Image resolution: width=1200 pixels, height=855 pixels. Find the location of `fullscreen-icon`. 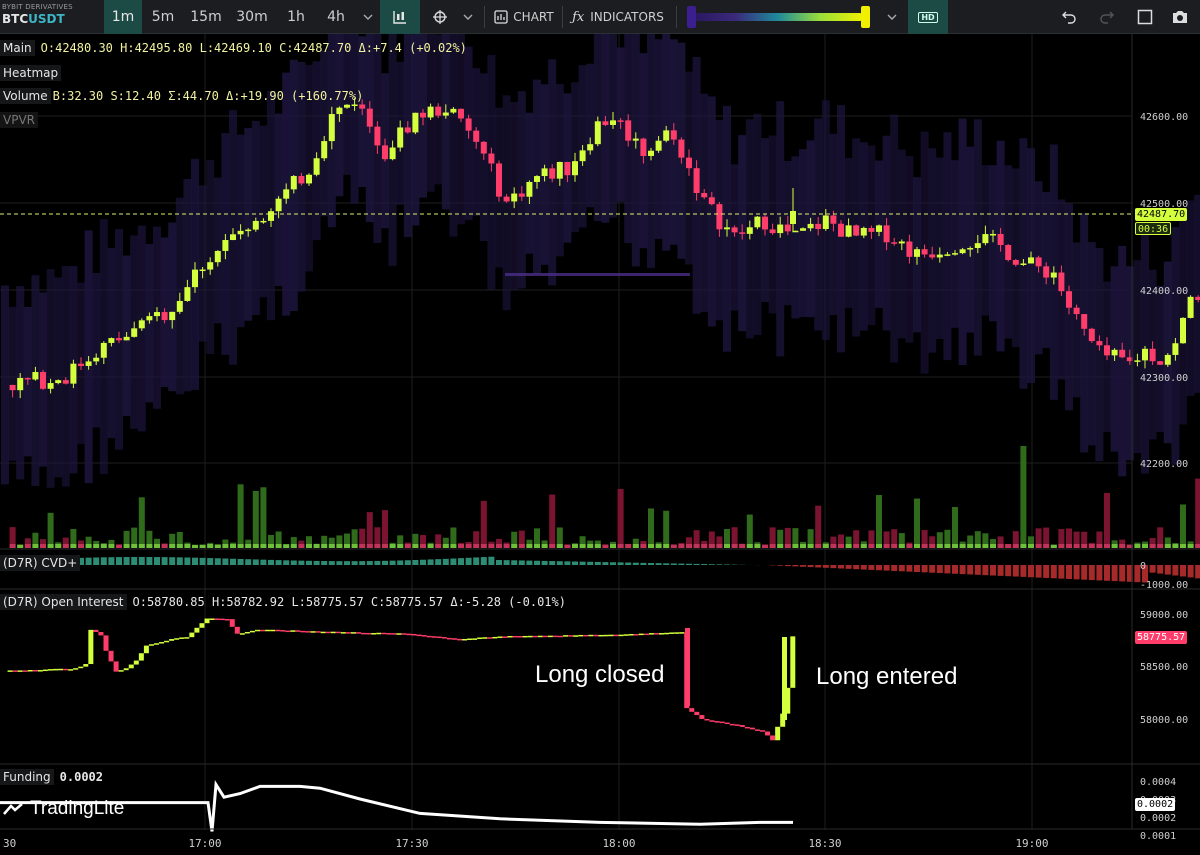

fullscreen-icon is located at coordinates (1145, 17).